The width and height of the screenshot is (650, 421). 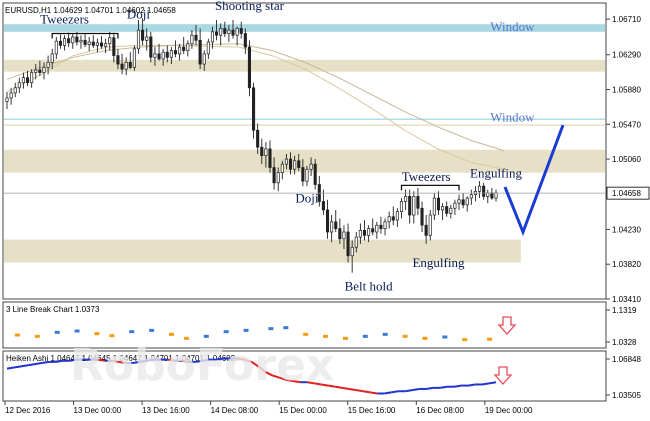 I want to click on pattern-label: Shooting star, so click(x=250, y=6).